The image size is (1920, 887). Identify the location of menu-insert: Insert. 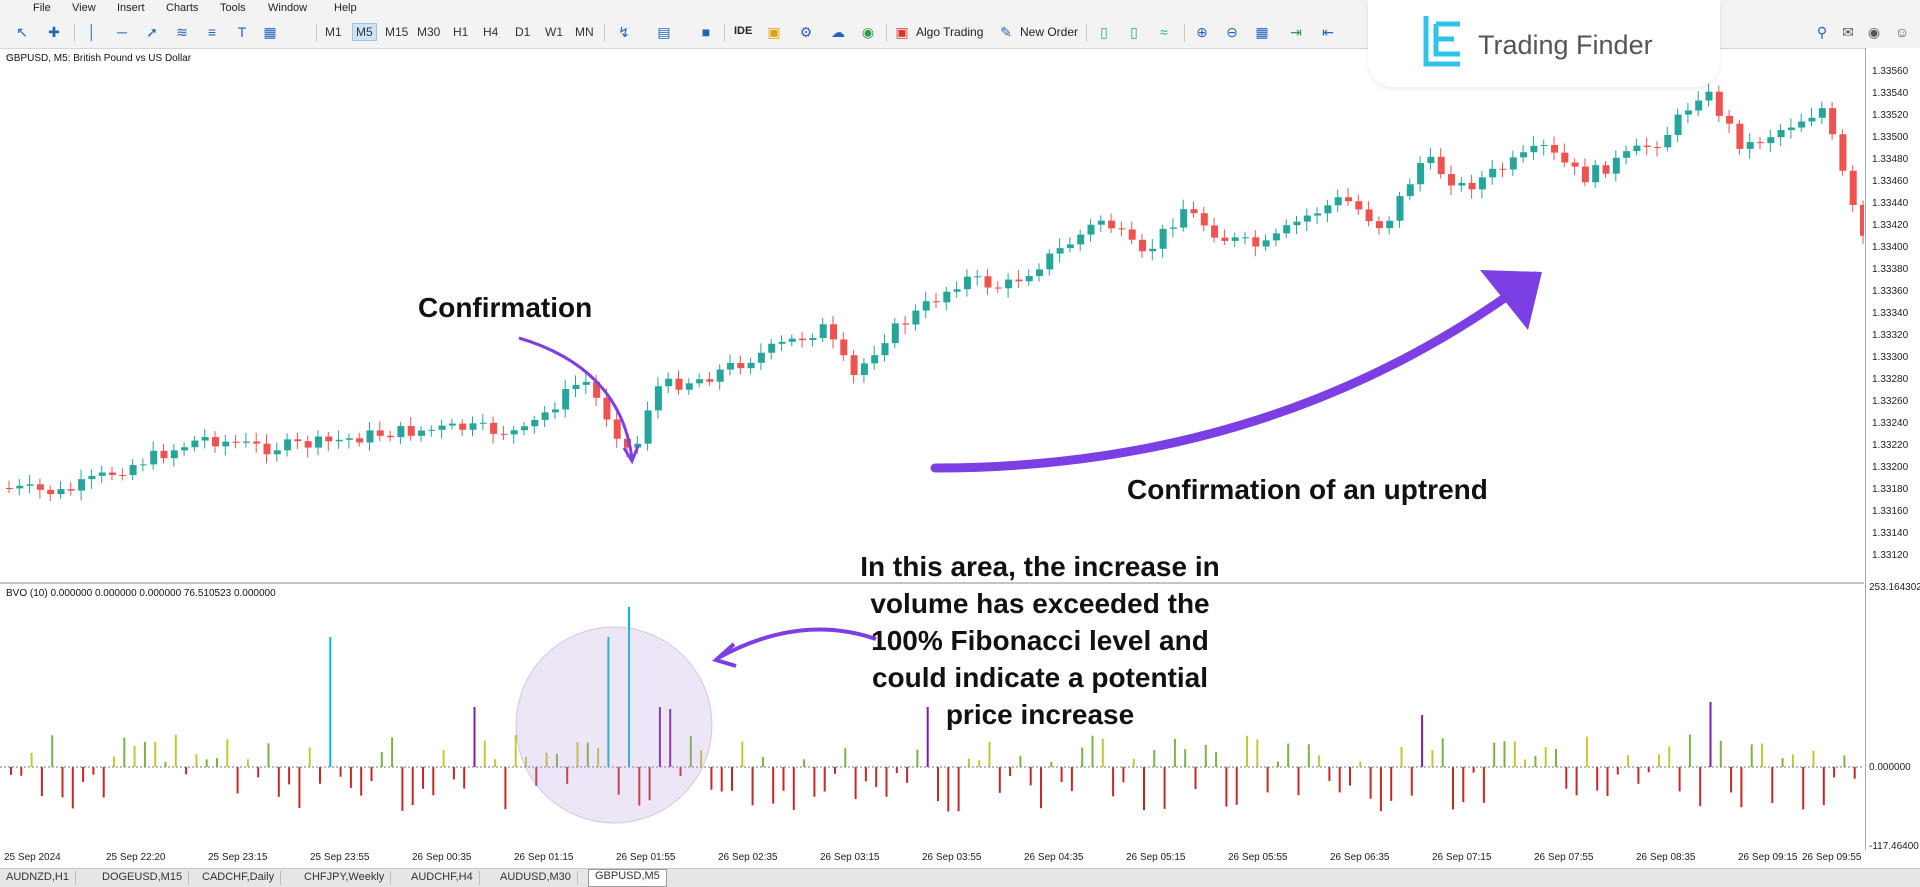
(131, 8).